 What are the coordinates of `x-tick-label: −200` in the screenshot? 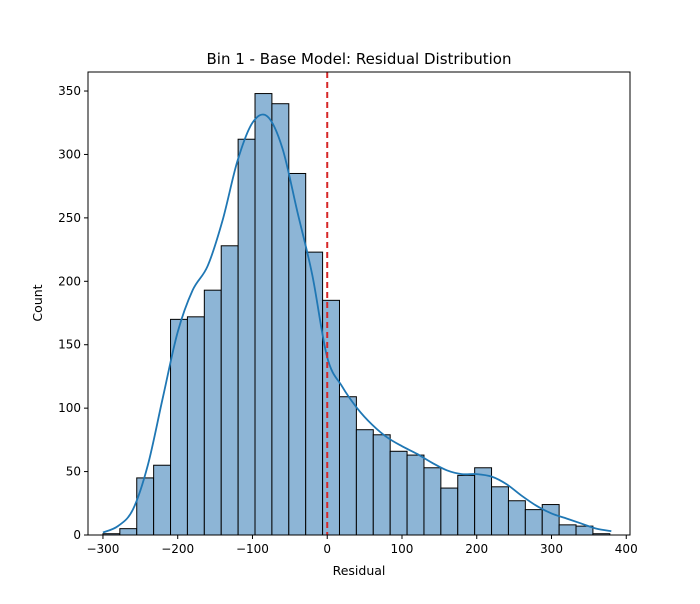 It's located at (177, 549).